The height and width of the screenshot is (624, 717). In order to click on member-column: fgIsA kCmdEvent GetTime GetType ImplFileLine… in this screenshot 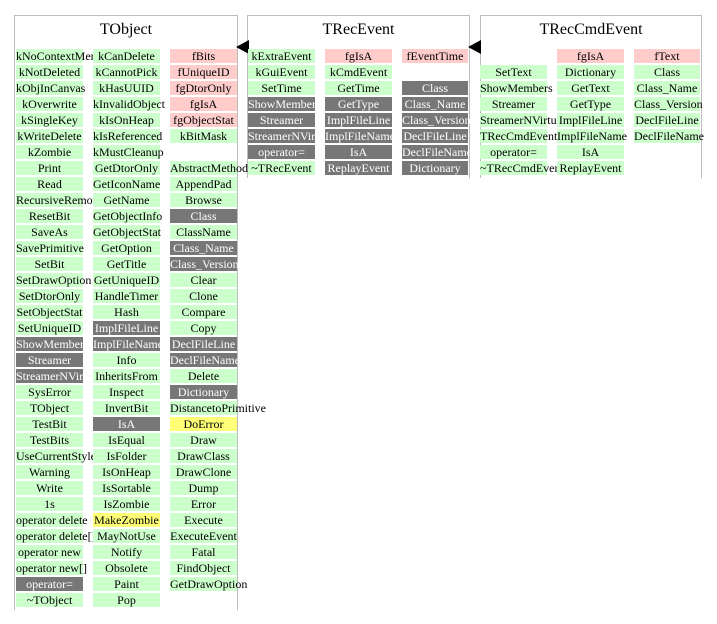, I will do `click(360, 113)`.